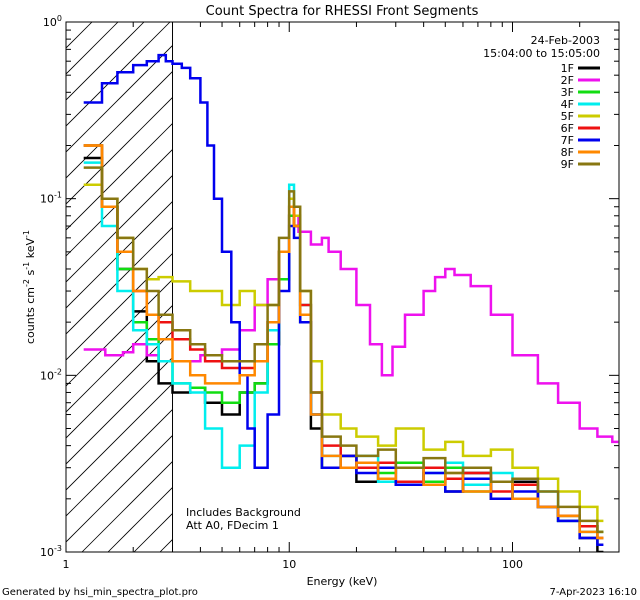 The image size is (640, 600). I want to click on y-tick-label: 10⁻¹, so click(51, 198).